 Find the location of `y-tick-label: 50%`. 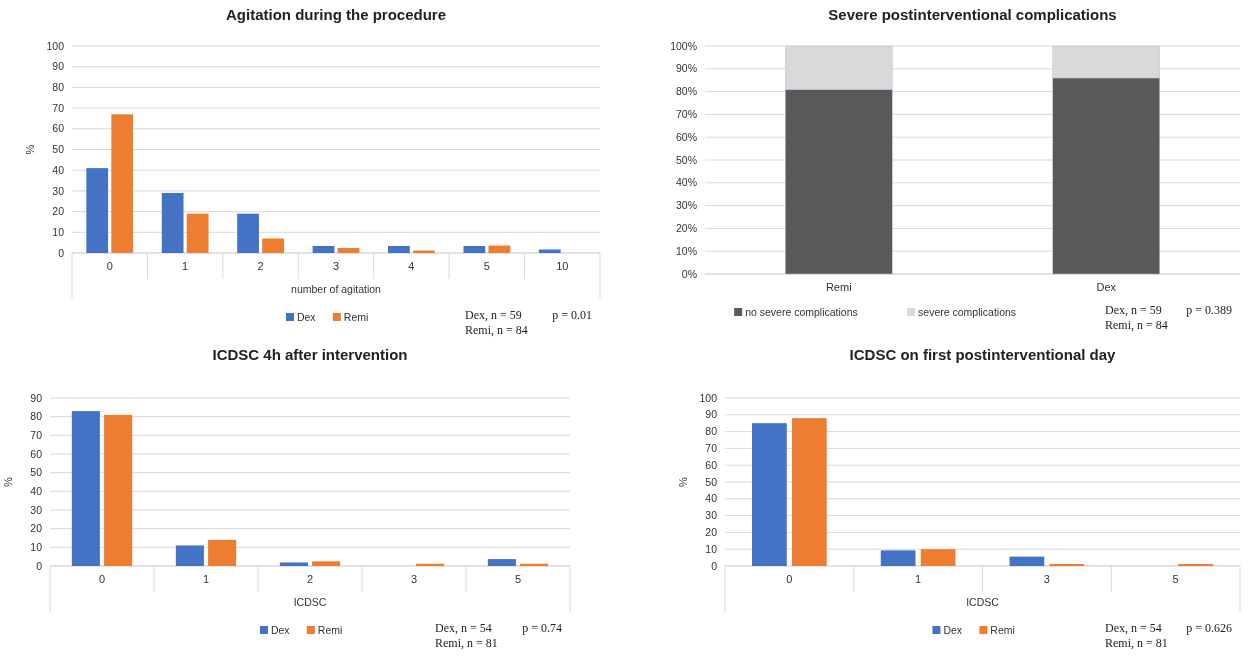

y-tick-label: 50% is located at coordinates (686, 159).